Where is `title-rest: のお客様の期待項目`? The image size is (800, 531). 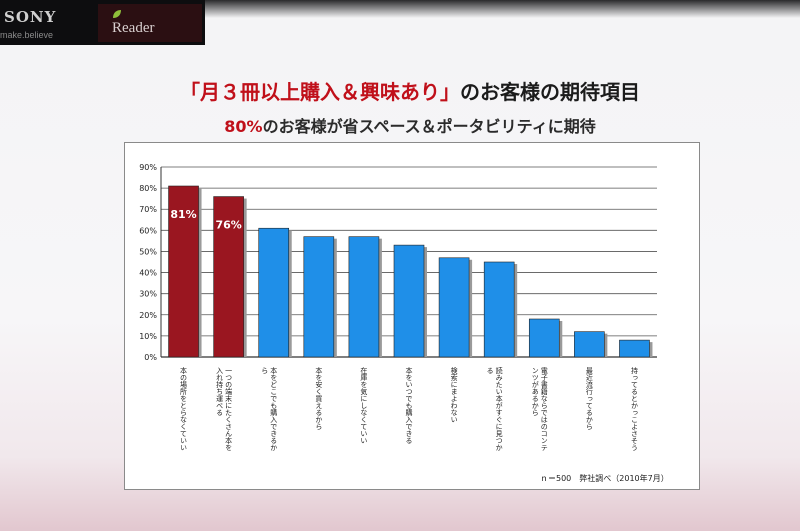 title-rest: のお客様の期待項目 is located at coordinates (550, 92).